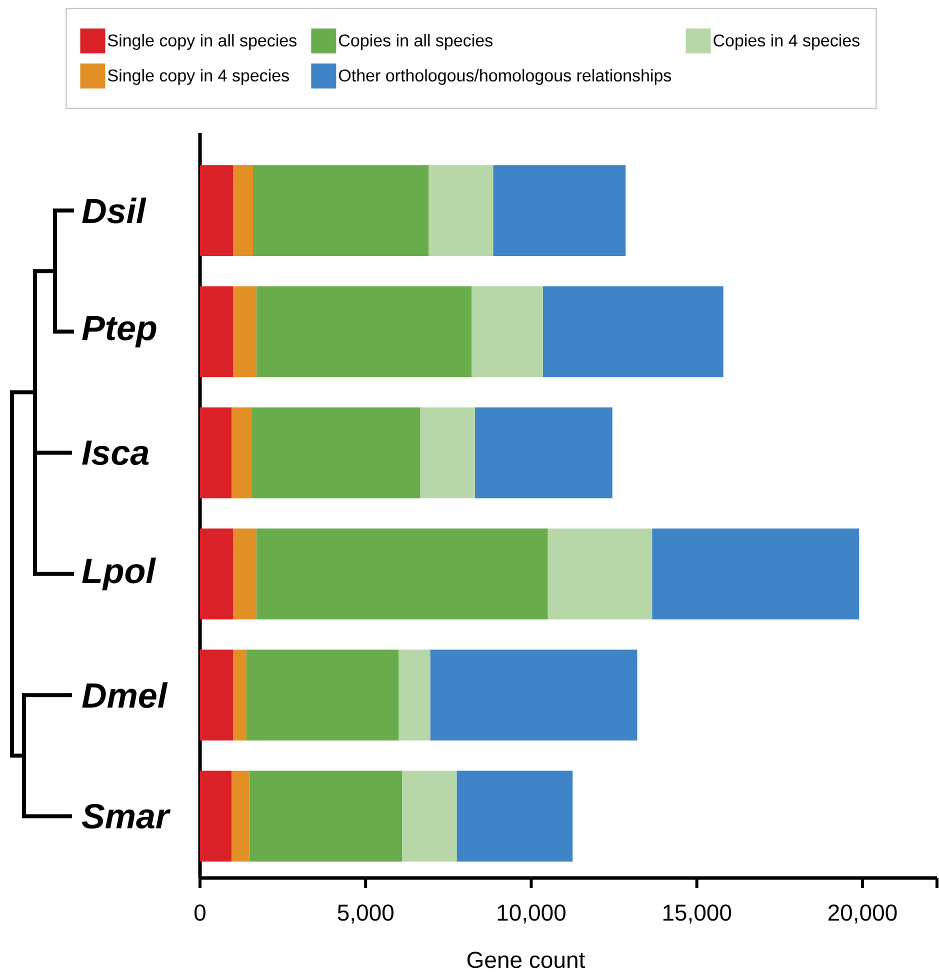 Image resolution: width=939 pixels, height=974 pixels. Describe the element at coordinates (115, 453) in the screenshot. I see `y-tick-label: Isca` at that location.